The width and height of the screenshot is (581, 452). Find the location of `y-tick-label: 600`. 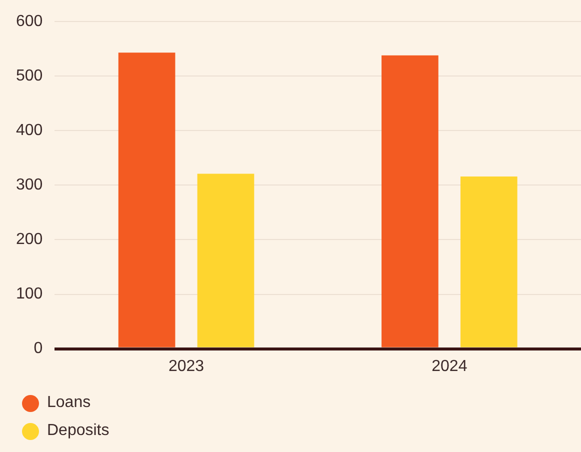

y-tick-label: 600 is located at coordinates (29, 21).